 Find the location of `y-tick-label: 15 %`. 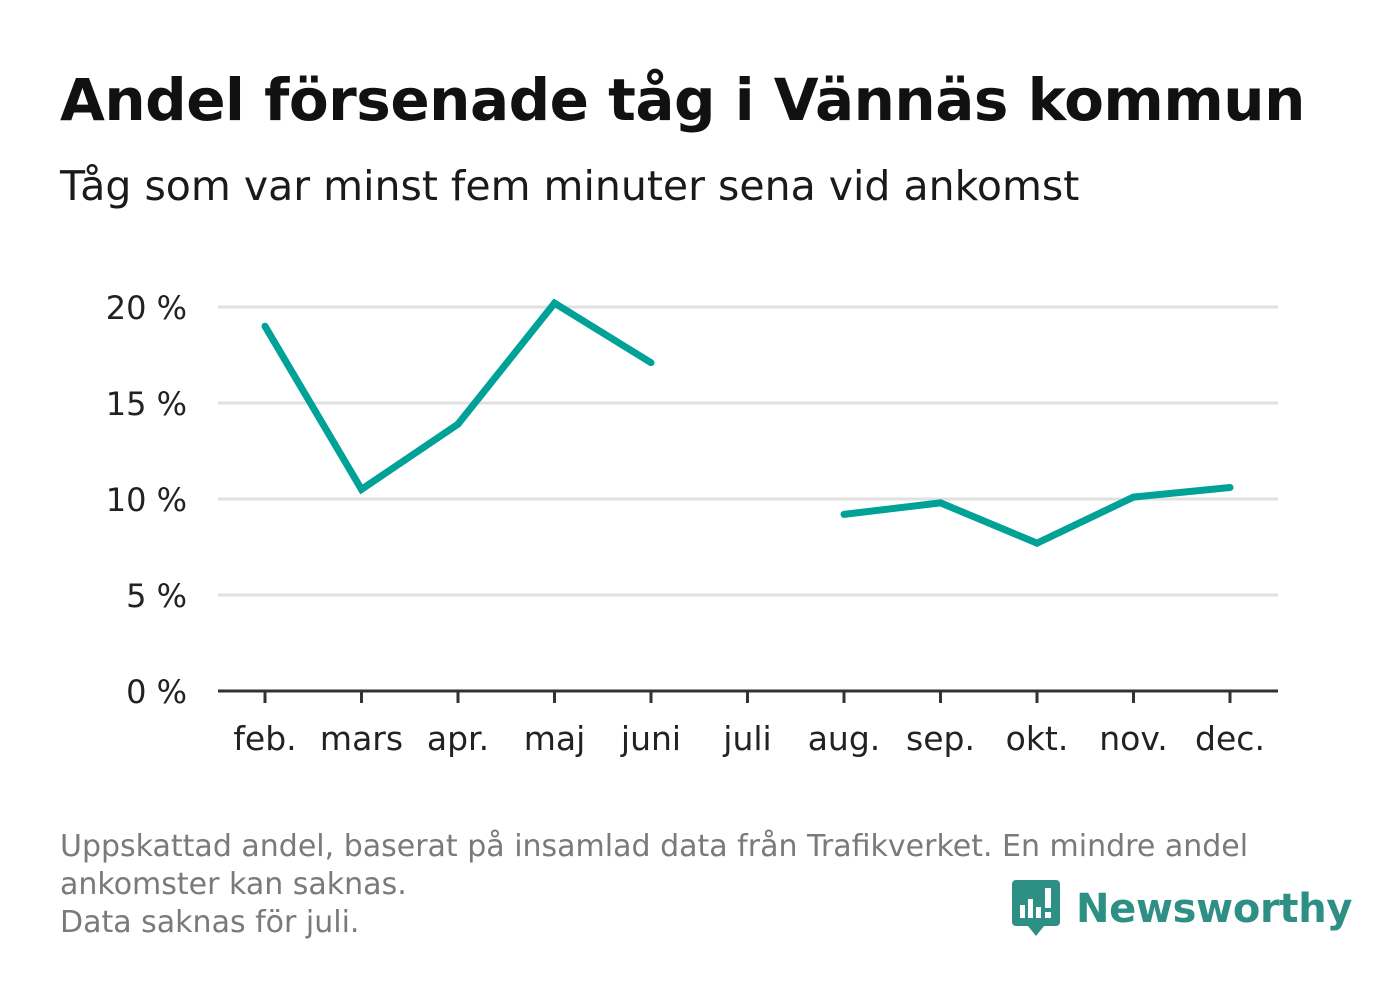

y-tick-label: 15 % is located at coordinates (146, 404).